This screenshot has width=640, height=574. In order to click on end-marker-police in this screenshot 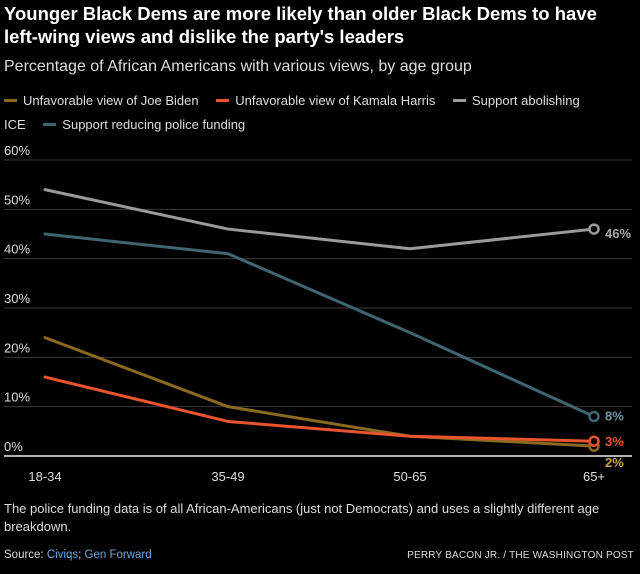, I will do `click(594, 416)`.